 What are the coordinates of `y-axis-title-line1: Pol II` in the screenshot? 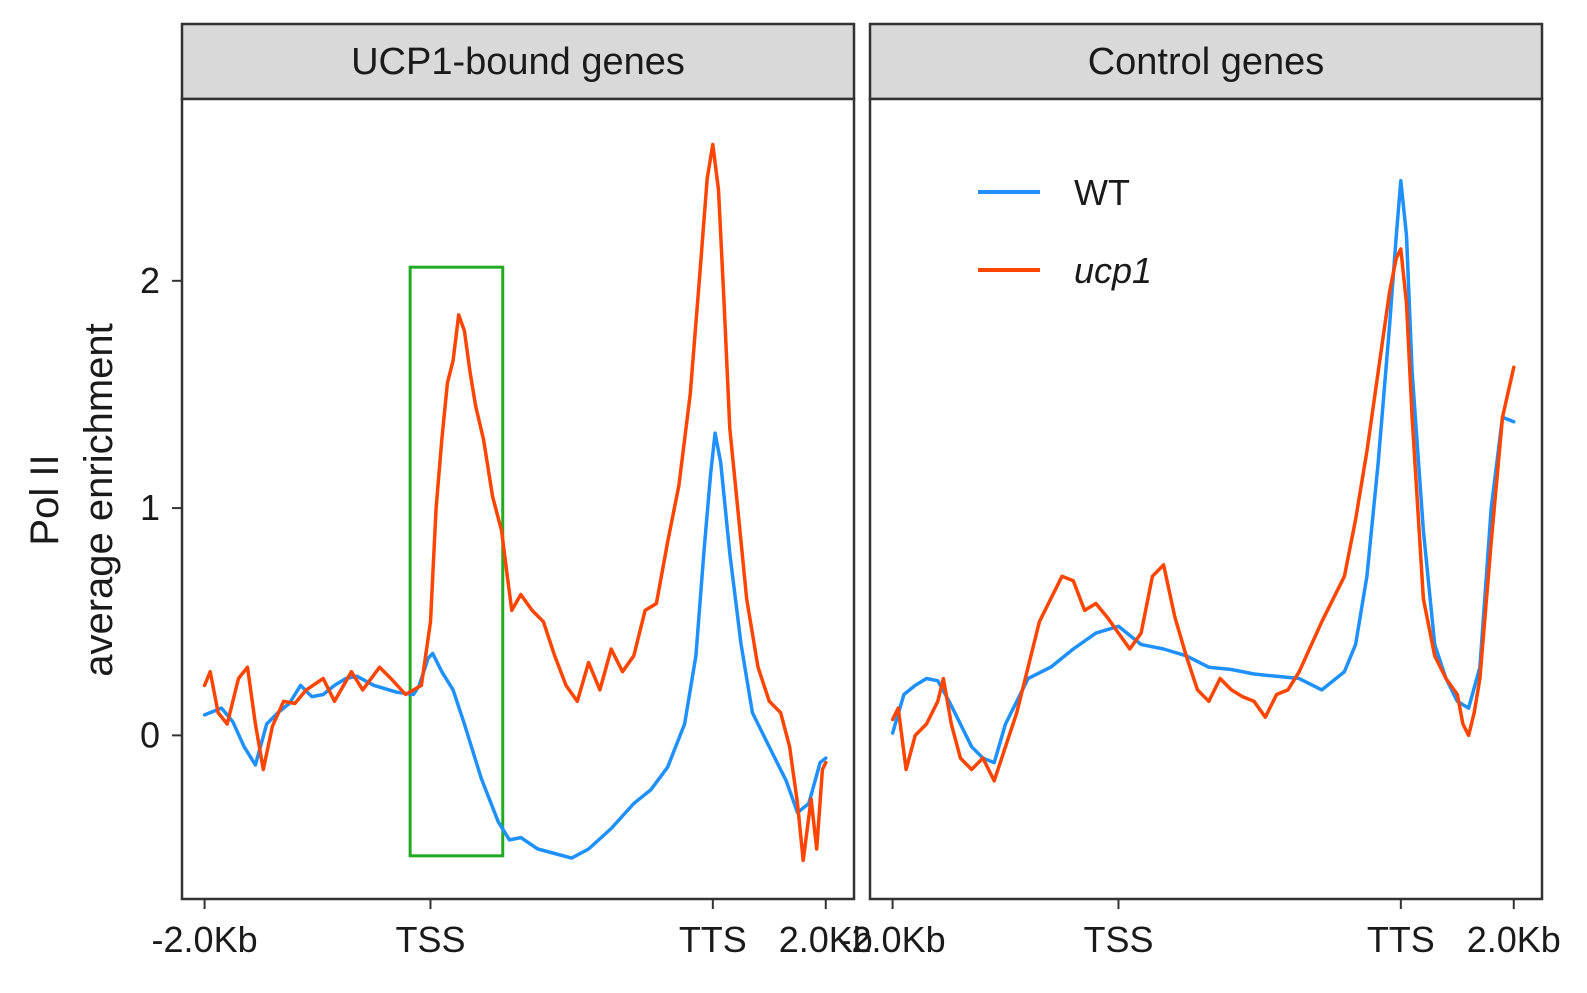 It's located at (45, 499).